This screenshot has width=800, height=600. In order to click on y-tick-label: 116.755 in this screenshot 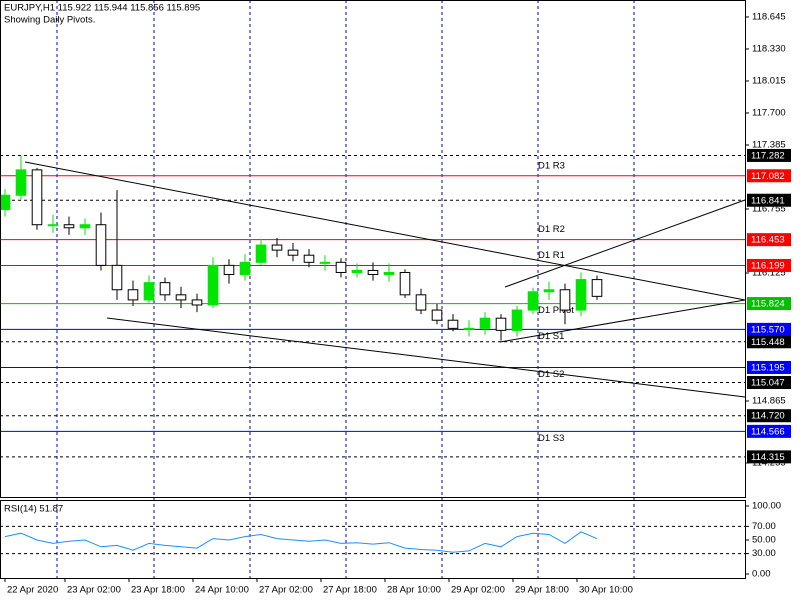, I will do `click(769, 208)`.